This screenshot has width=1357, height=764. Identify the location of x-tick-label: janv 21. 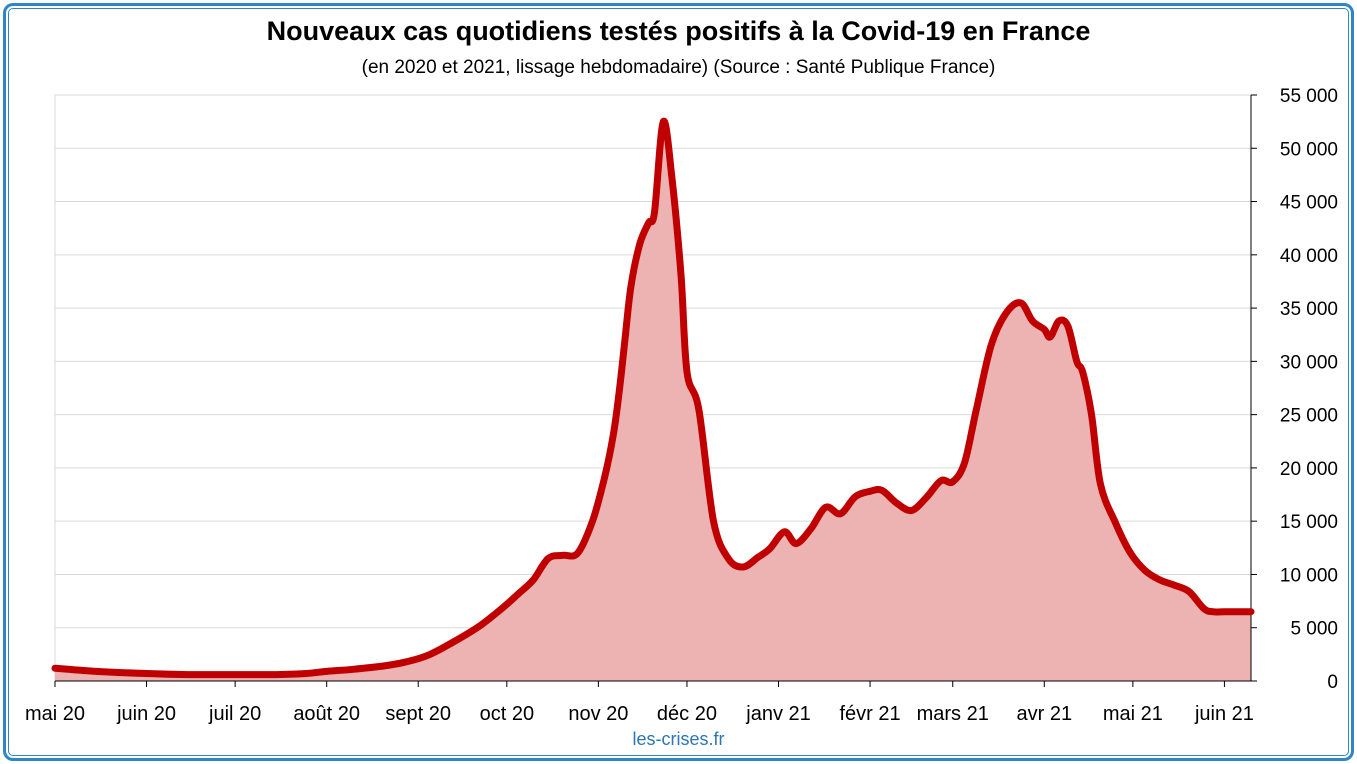
(778, 714).